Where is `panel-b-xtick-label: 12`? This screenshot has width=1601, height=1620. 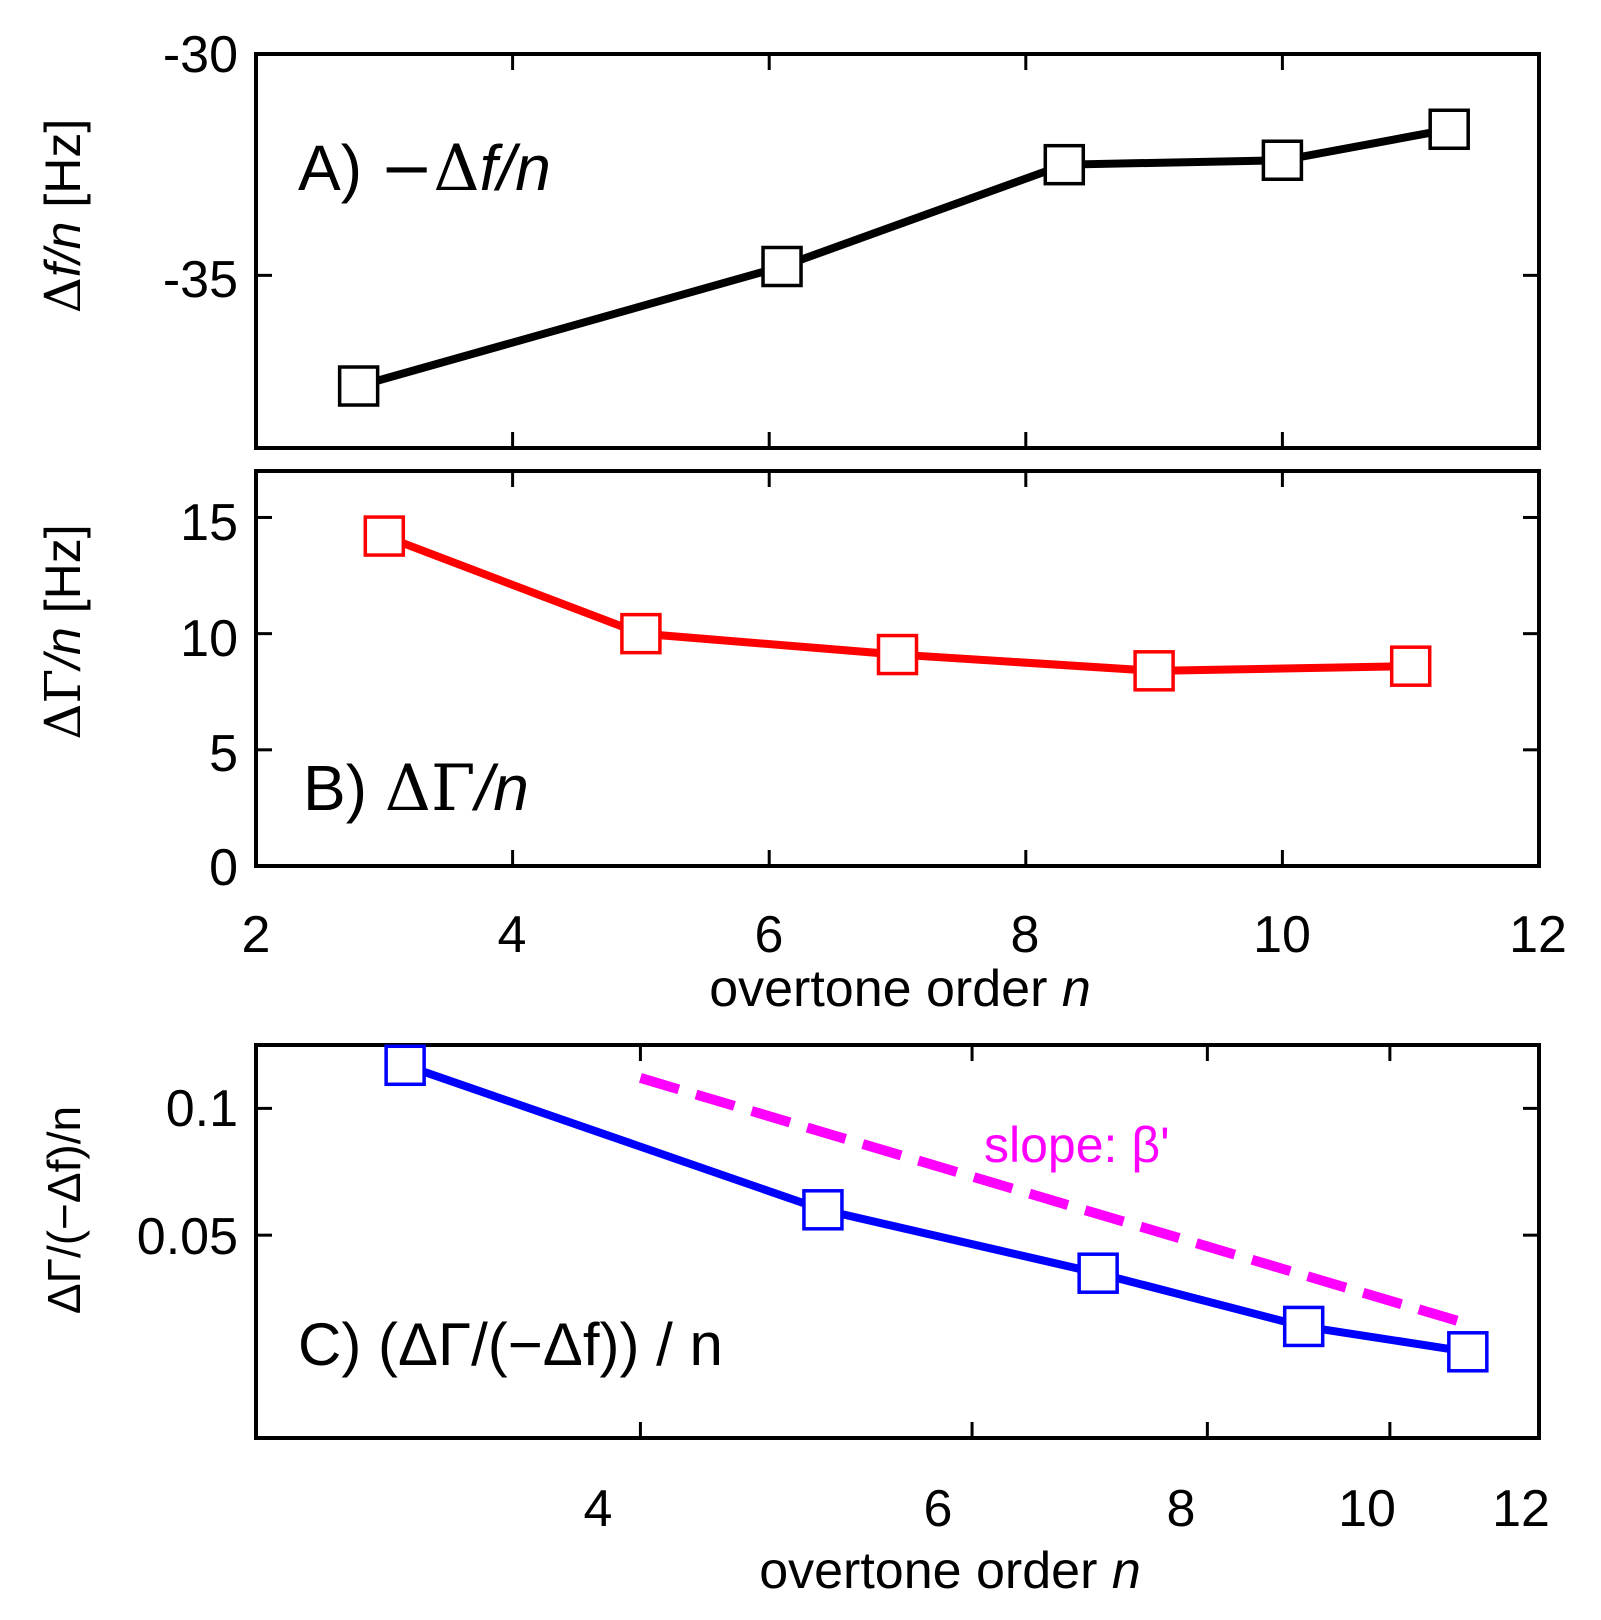 panel-b-xtick-label: 12 is located at coordinates (1538, 935).